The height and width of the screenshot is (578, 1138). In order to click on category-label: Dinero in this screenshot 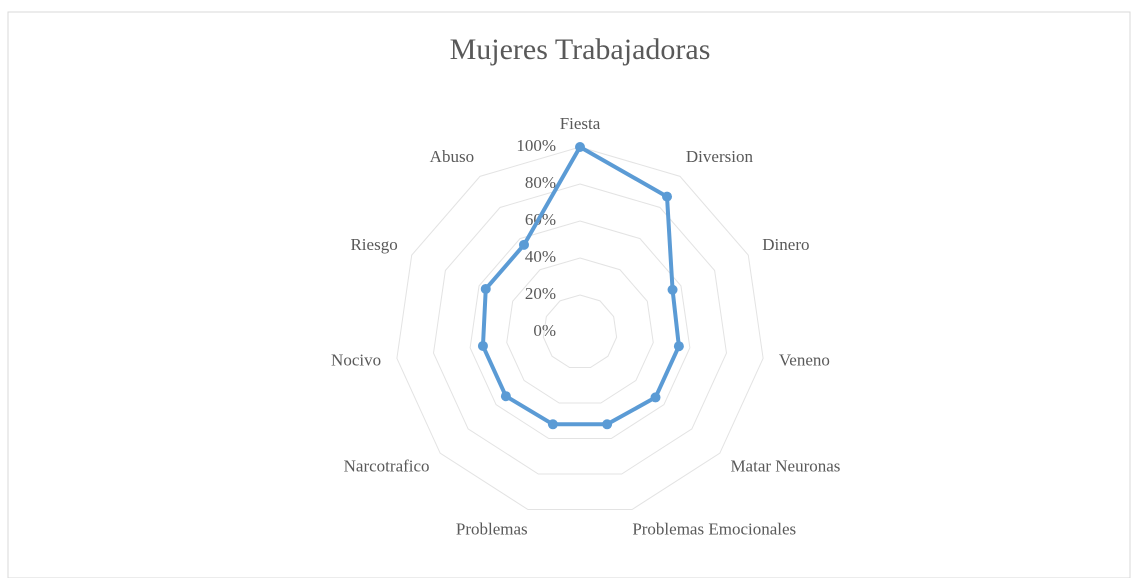, I will do `click(785, 244)`.